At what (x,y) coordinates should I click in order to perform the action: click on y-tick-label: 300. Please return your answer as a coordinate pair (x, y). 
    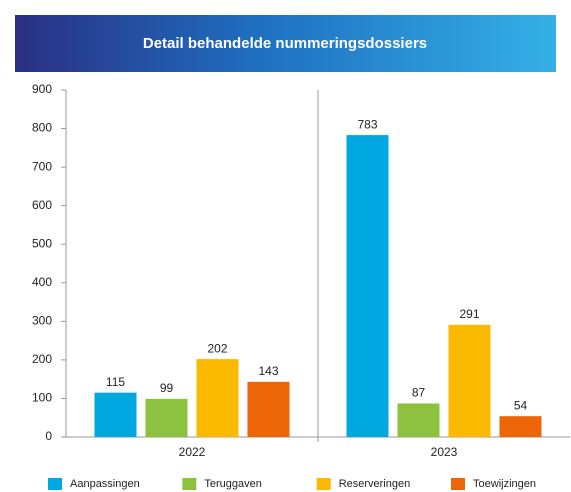
    Looking at the image, I should click on (42, 321).